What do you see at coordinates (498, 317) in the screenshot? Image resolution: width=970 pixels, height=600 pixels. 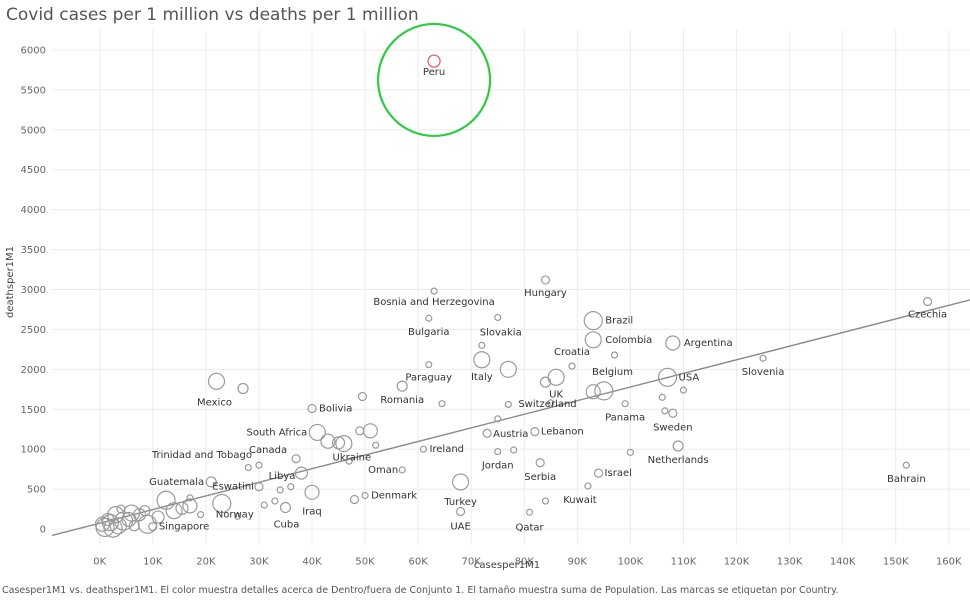 I see `point-slovakia` at bounding box center [498, 317].